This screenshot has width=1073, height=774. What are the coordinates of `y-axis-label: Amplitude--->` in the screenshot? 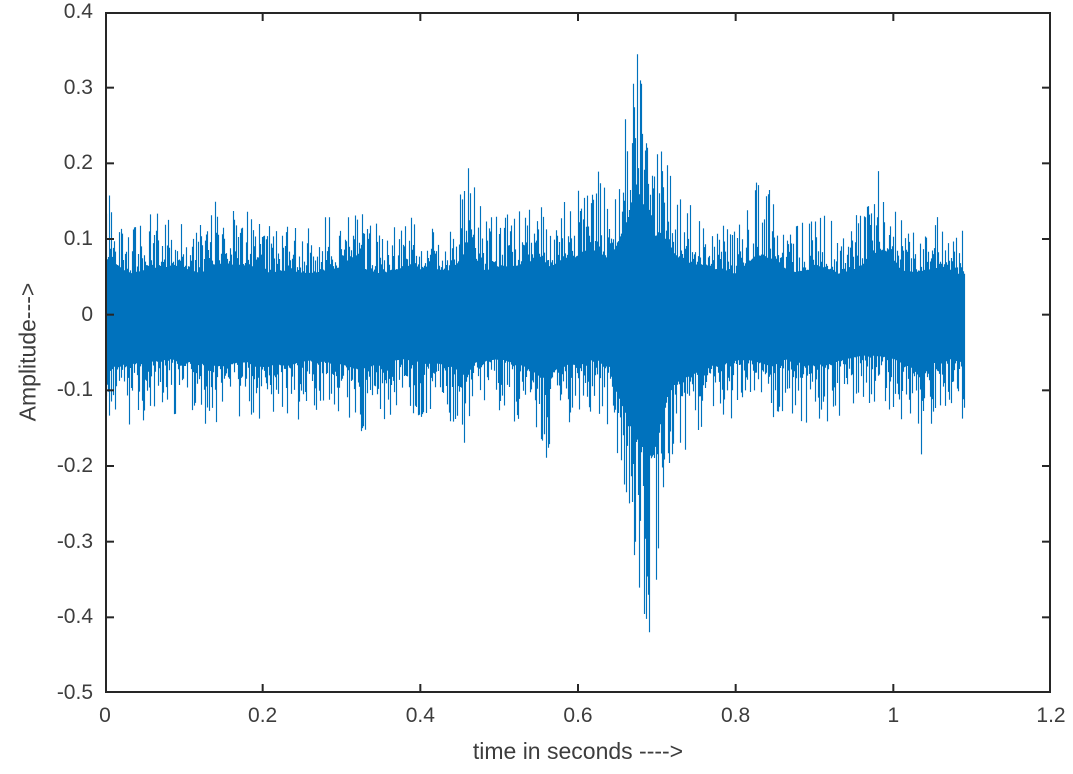 It's located at (27, 352).